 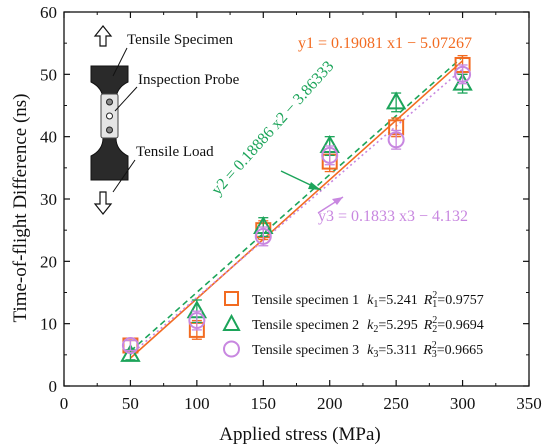 What do you see at coordinates (20, 208) in the screenshot?
I see `y-axis-title: Time-of-flight Difference (ns)` at bounding box center [20, 208].